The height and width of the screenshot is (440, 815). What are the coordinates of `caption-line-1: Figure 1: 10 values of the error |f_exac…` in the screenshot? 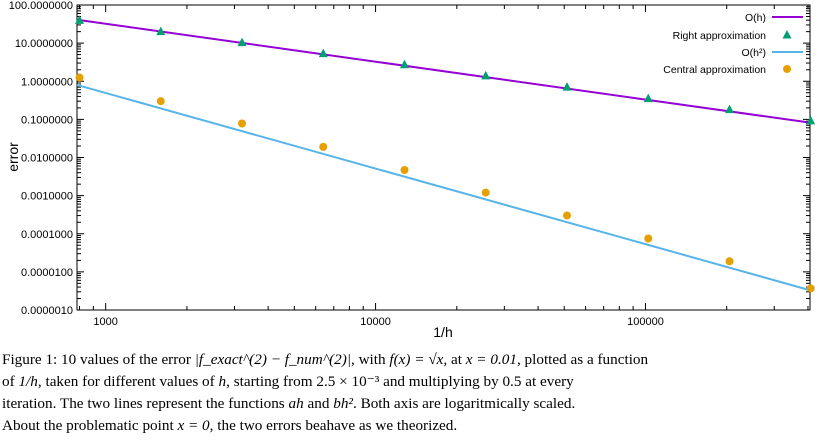 It's located at (325, 359).